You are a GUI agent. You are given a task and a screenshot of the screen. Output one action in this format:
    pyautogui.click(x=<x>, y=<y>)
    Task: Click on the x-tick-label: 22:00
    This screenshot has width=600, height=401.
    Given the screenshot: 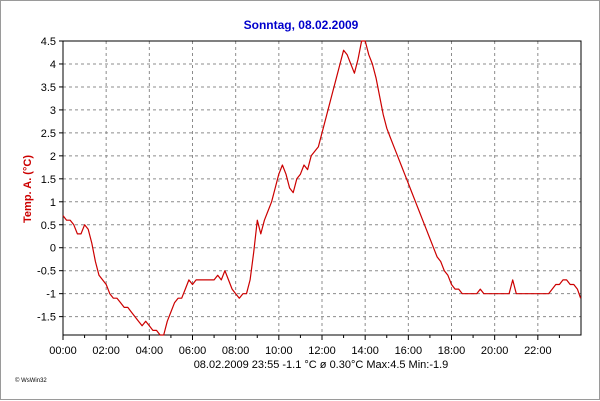 What is the action you would take?
    pyautogui.click(x=538, y=351)
    